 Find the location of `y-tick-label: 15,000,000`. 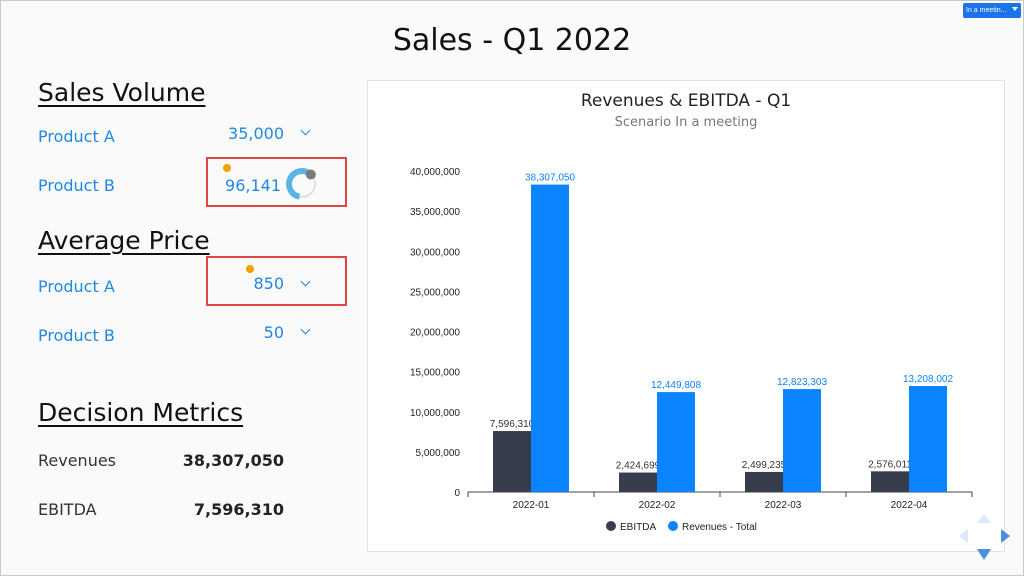

y-tick-label: 15,000,000 is located at coordinates (435, 373).